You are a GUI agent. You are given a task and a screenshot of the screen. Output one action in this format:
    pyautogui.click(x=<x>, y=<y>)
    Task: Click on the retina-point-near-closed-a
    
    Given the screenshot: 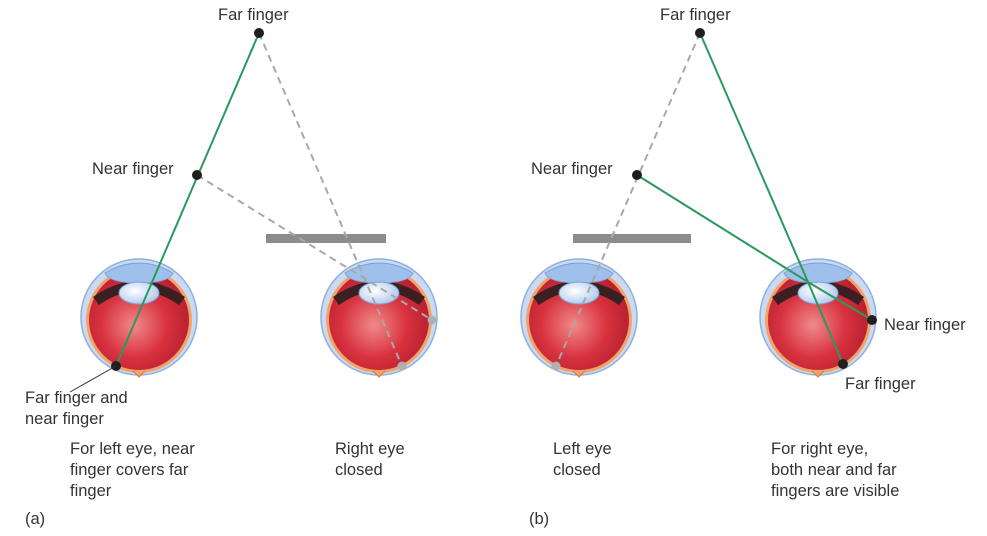 What is the action you would take?
    pyautogui.click(x=432, y=320)
    